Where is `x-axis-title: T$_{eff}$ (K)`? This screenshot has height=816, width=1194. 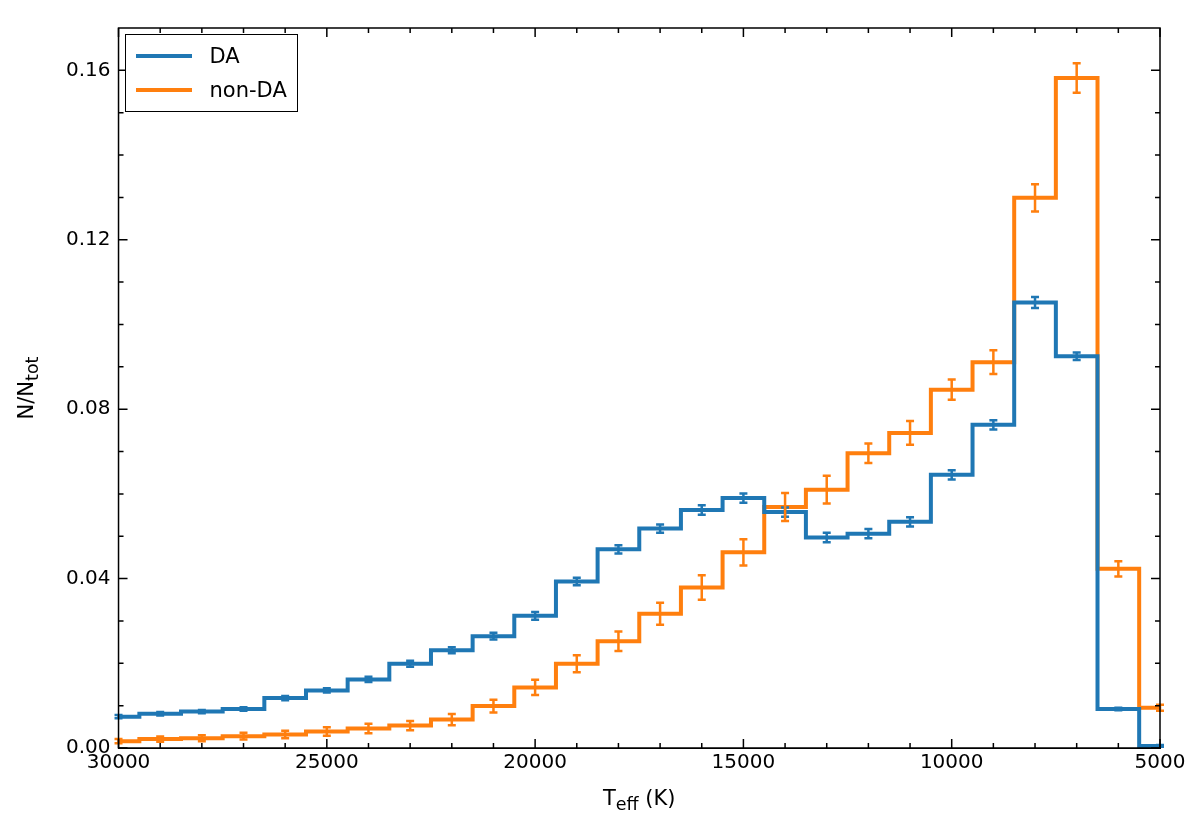 x-axis-title: T$_{eff}$ (K) is located at coordinates (639, 800).